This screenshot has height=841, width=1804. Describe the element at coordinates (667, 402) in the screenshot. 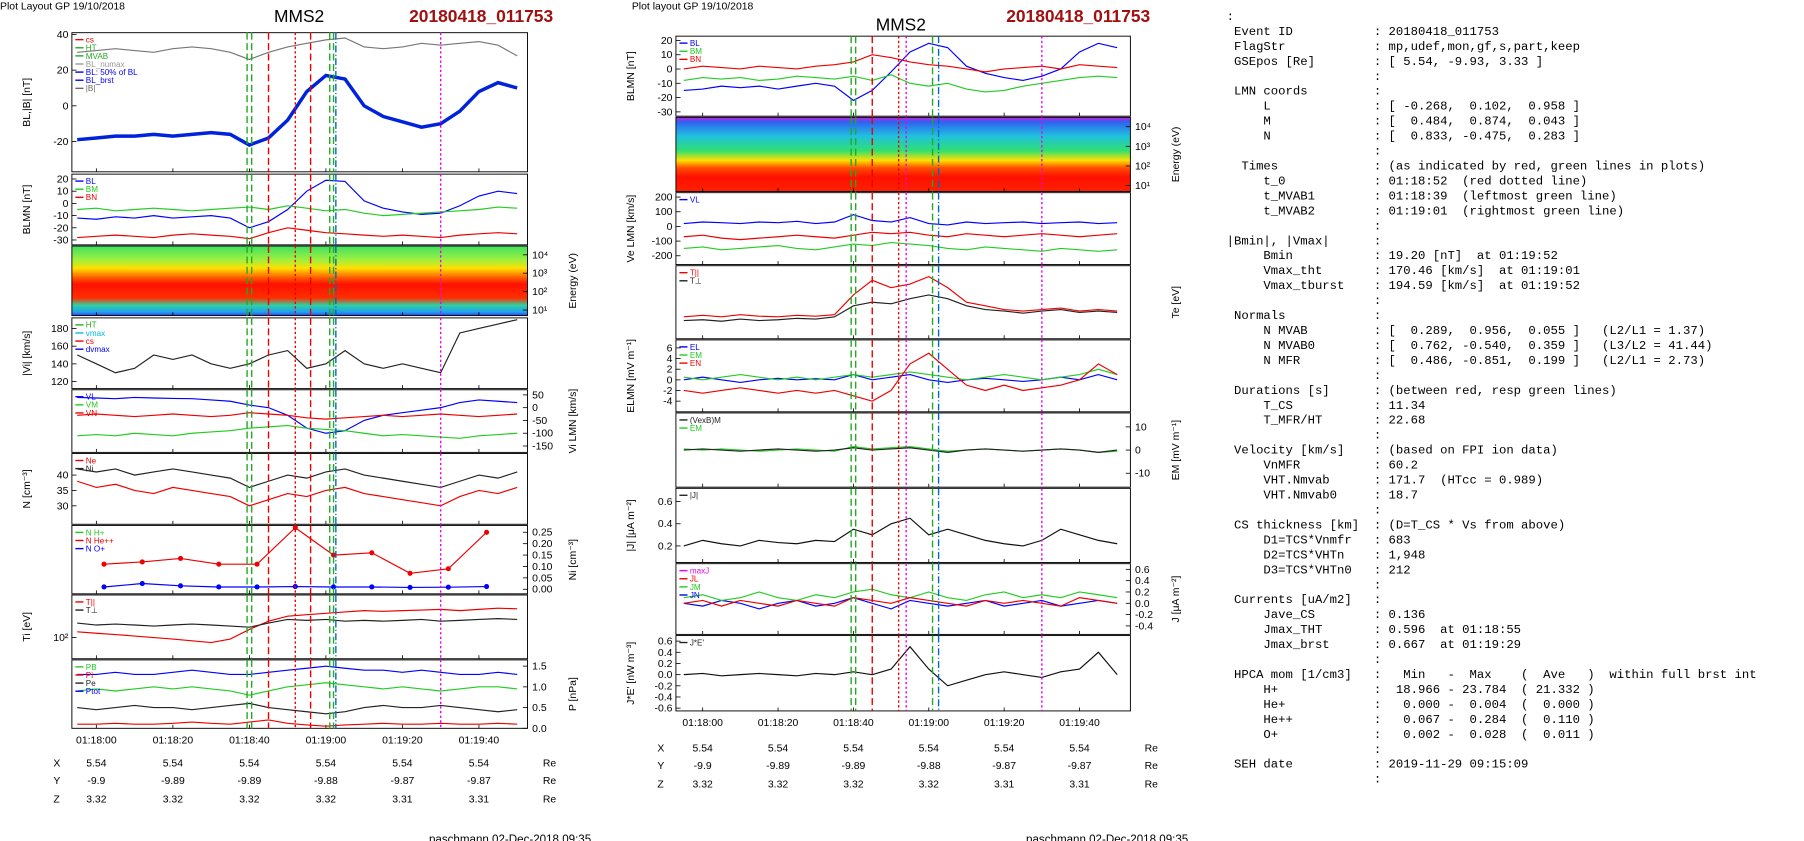

I see `y-tick-label: -4` at that location.